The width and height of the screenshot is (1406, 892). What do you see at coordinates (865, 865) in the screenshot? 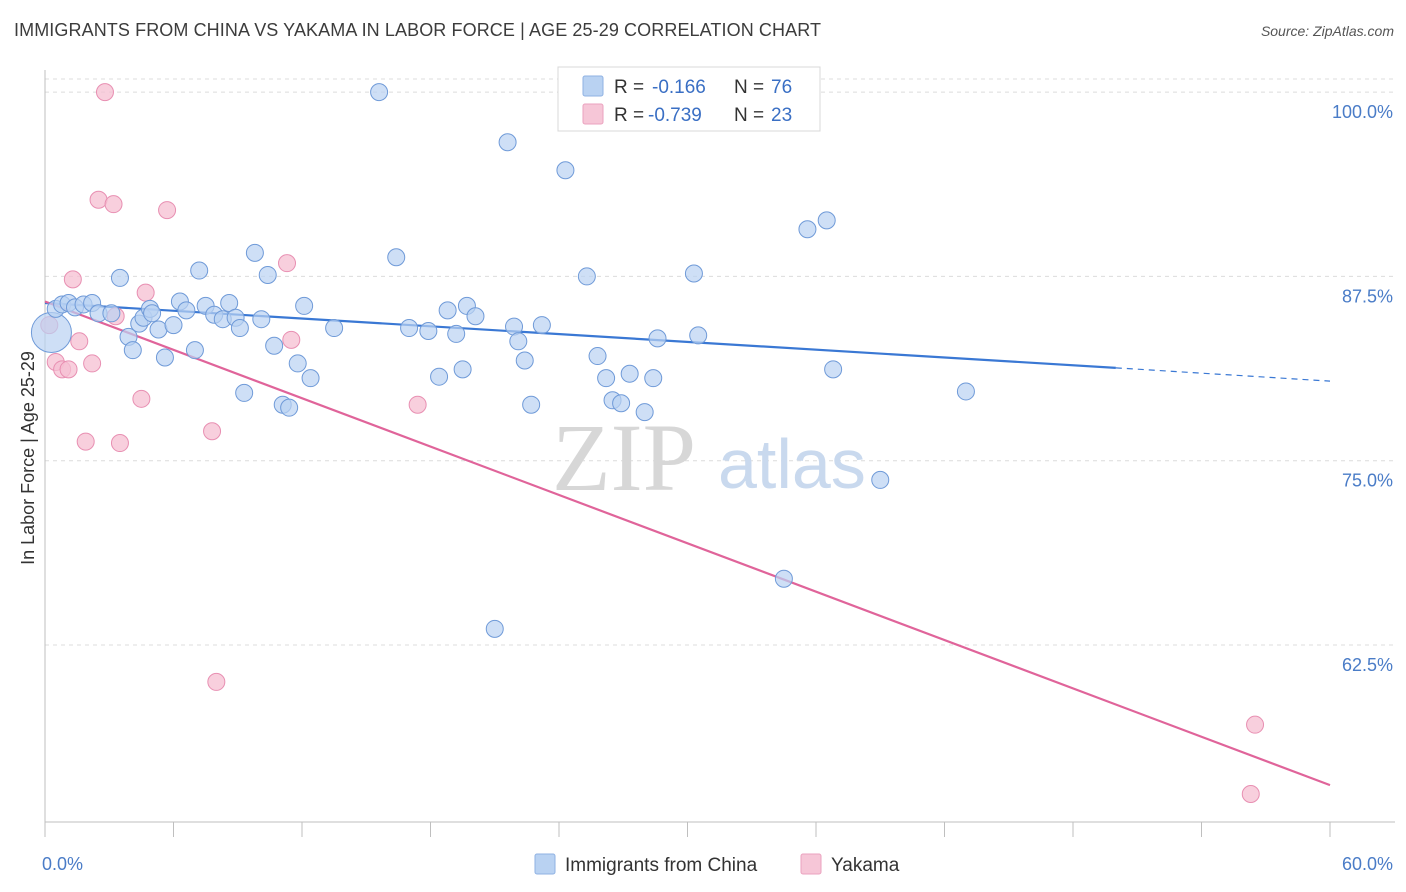
I see `bottom-legend-label-yakama: Yakama` at bounding box center [865, 865].